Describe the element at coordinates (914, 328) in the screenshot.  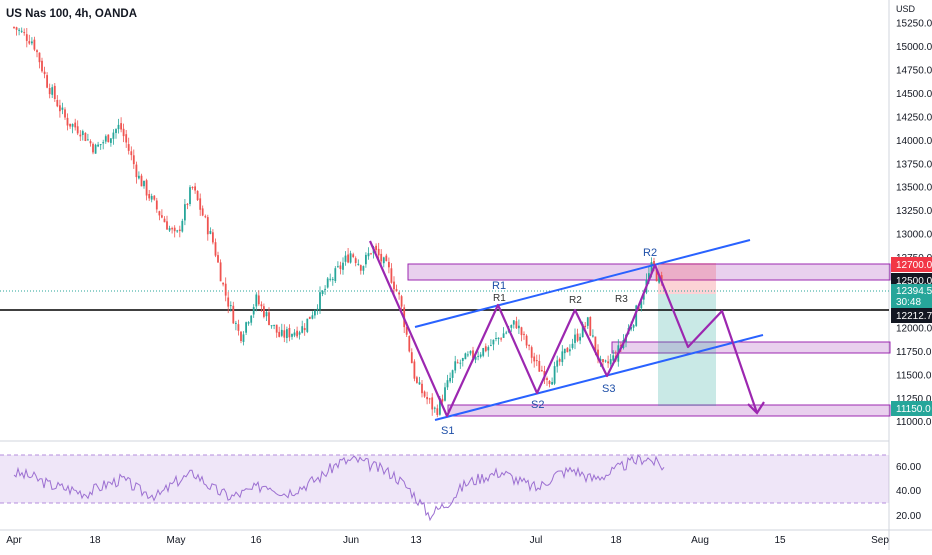
I see `price-tick: 12000.0` at that location.